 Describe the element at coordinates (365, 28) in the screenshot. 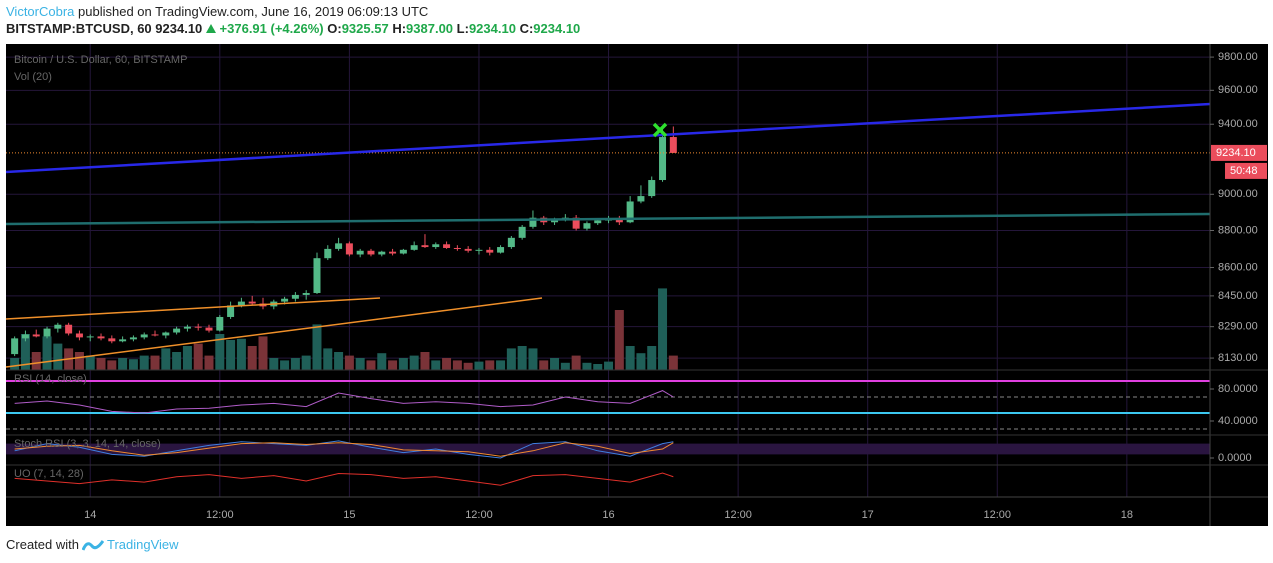

I see `o: 9325.57` at that location.